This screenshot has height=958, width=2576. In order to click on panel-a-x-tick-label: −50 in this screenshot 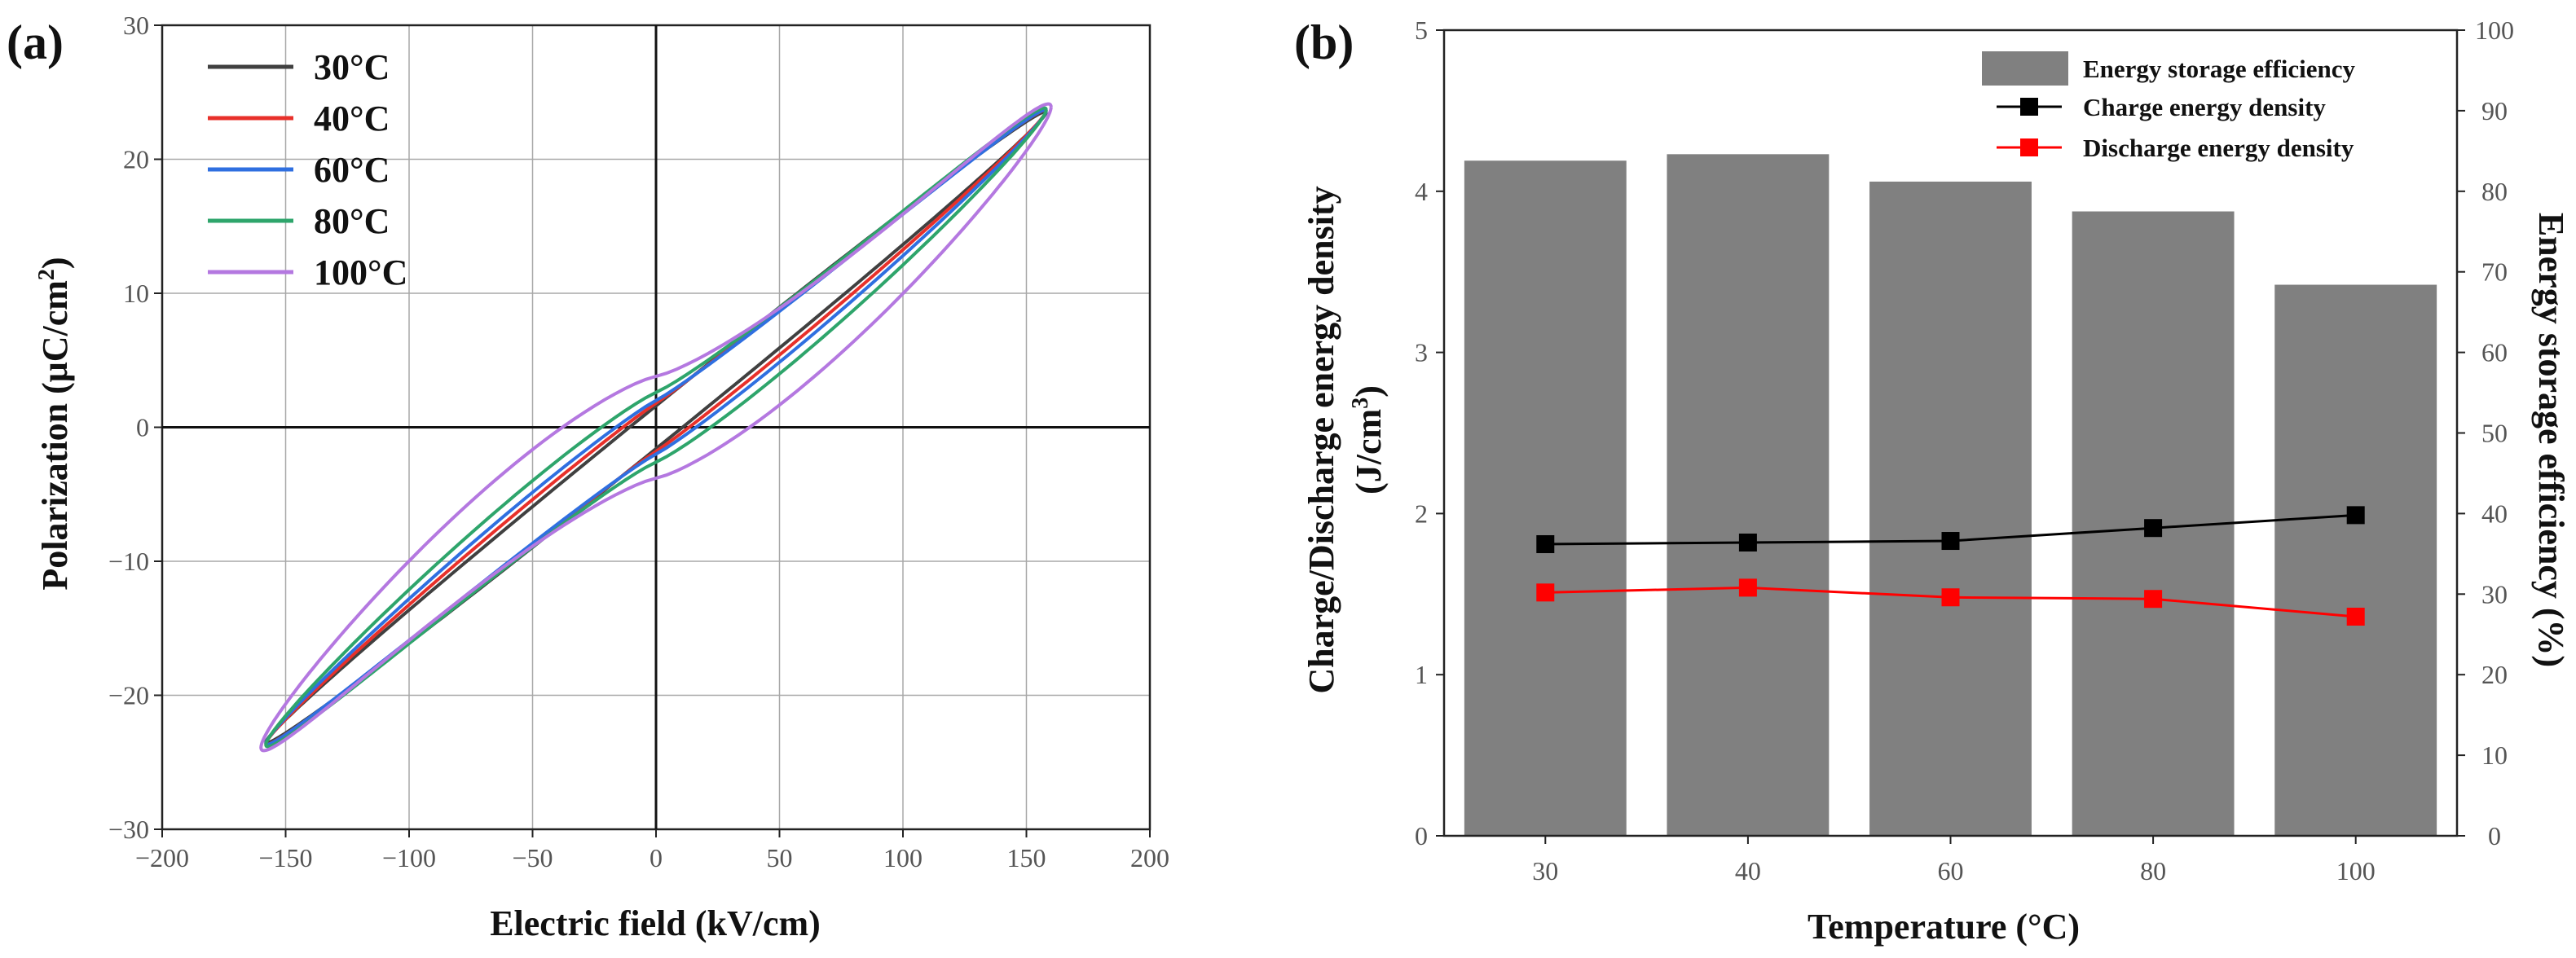, I will do `click(532, 857)`.